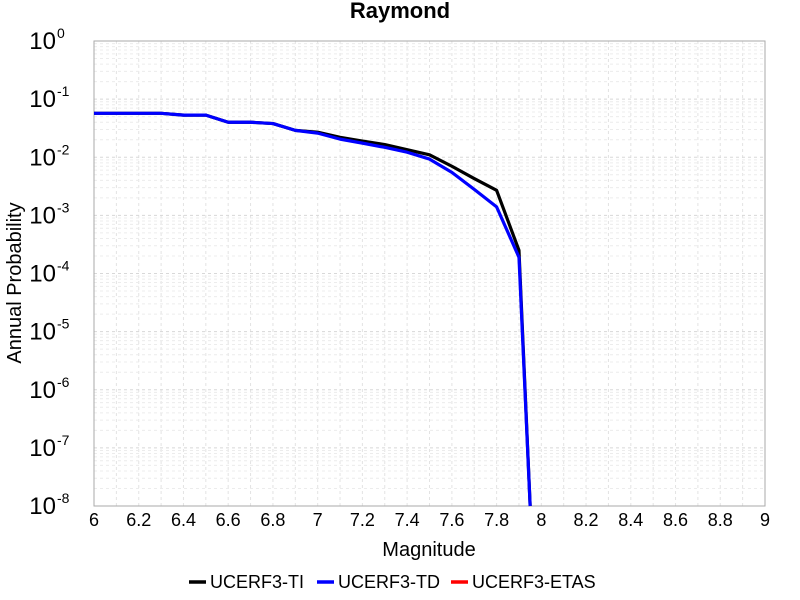  I want to click on y-tick-exponent: -6, so click(63, 382).